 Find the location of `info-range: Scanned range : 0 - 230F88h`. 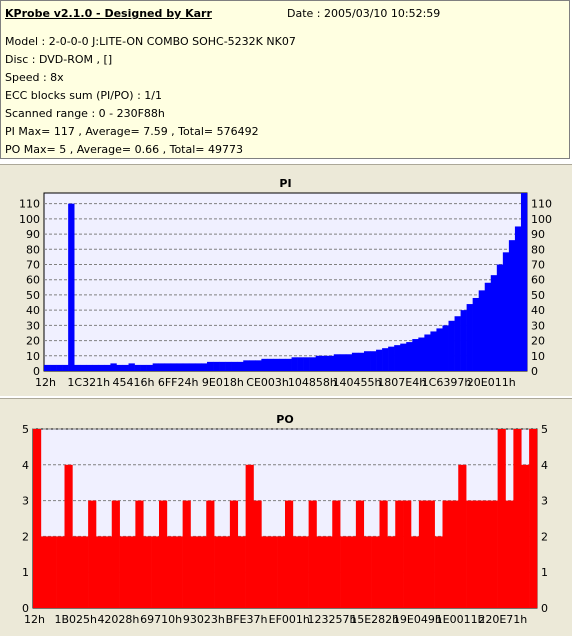

info-range: Scanned range : 0 - 230F88h is located at coordinates (85, 113).